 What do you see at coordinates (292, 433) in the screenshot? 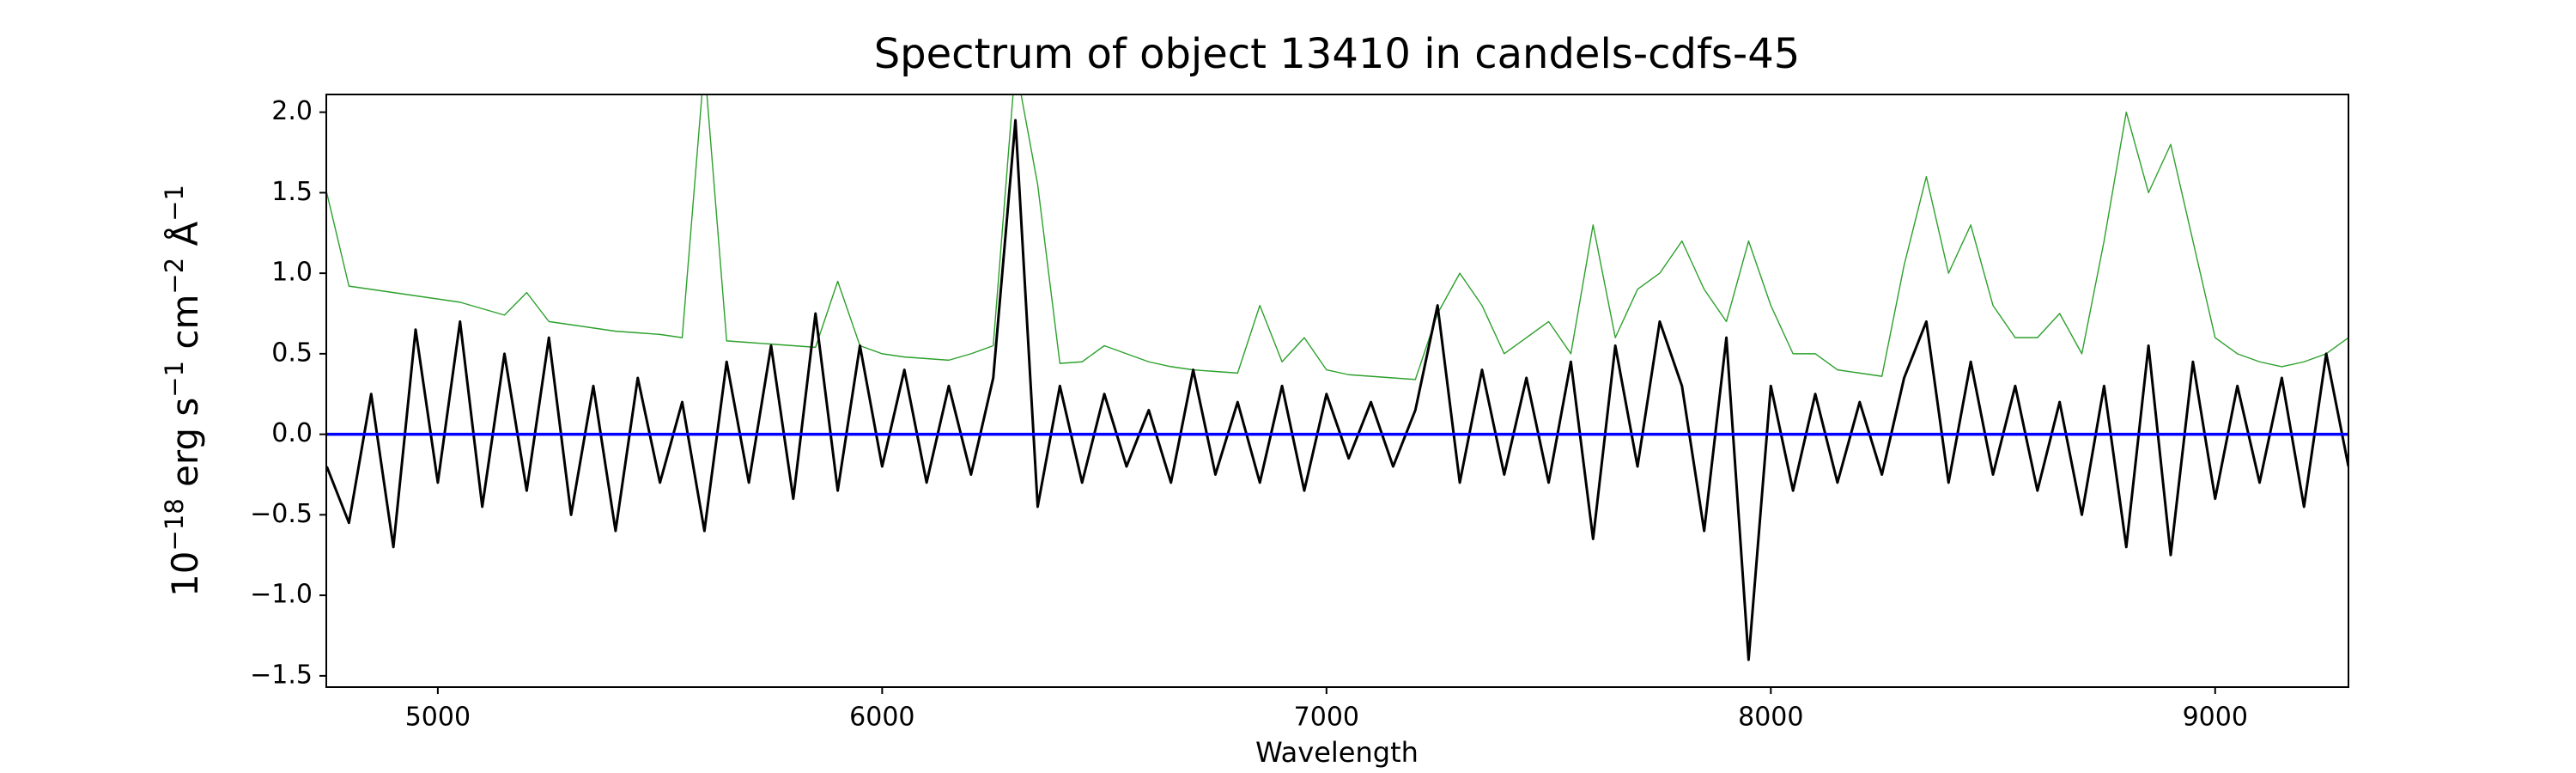
I see `y-tick-label: 0.0` at bounding box center [292, 433].